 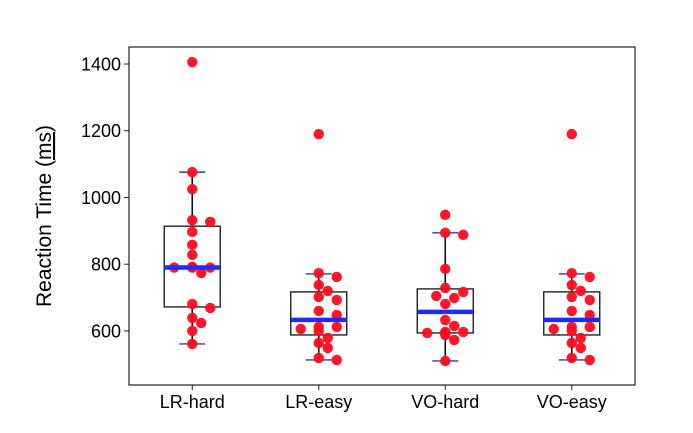 I want to click on y-axis-label-suffix: ), so click(x=44, y=128).